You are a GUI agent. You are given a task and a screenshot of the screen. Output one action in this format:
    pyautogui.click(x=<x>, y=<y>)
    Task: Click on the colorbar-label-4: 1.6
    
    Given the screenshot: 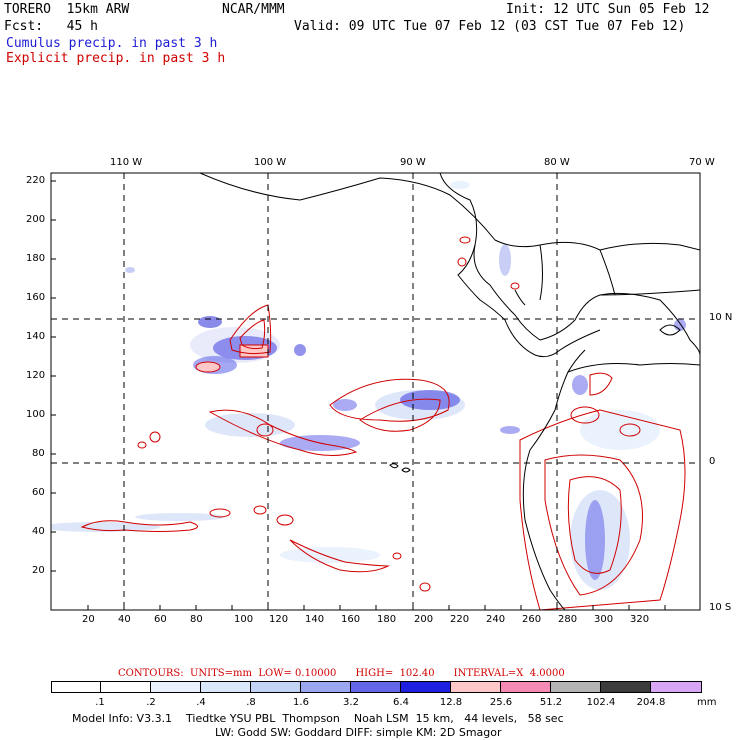 What is the action you would take?
    pyautogui.click(x=301, y=702)
    